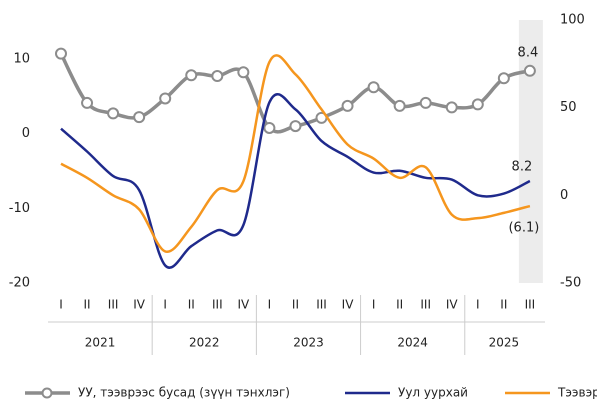 This screenshot has height=403, width=597. Describe the element at coordinates (184, 393) in the screenshot. I see `legend-label: УУ, тээврээс бусад (зүүн тэнхлэг)` at that location.